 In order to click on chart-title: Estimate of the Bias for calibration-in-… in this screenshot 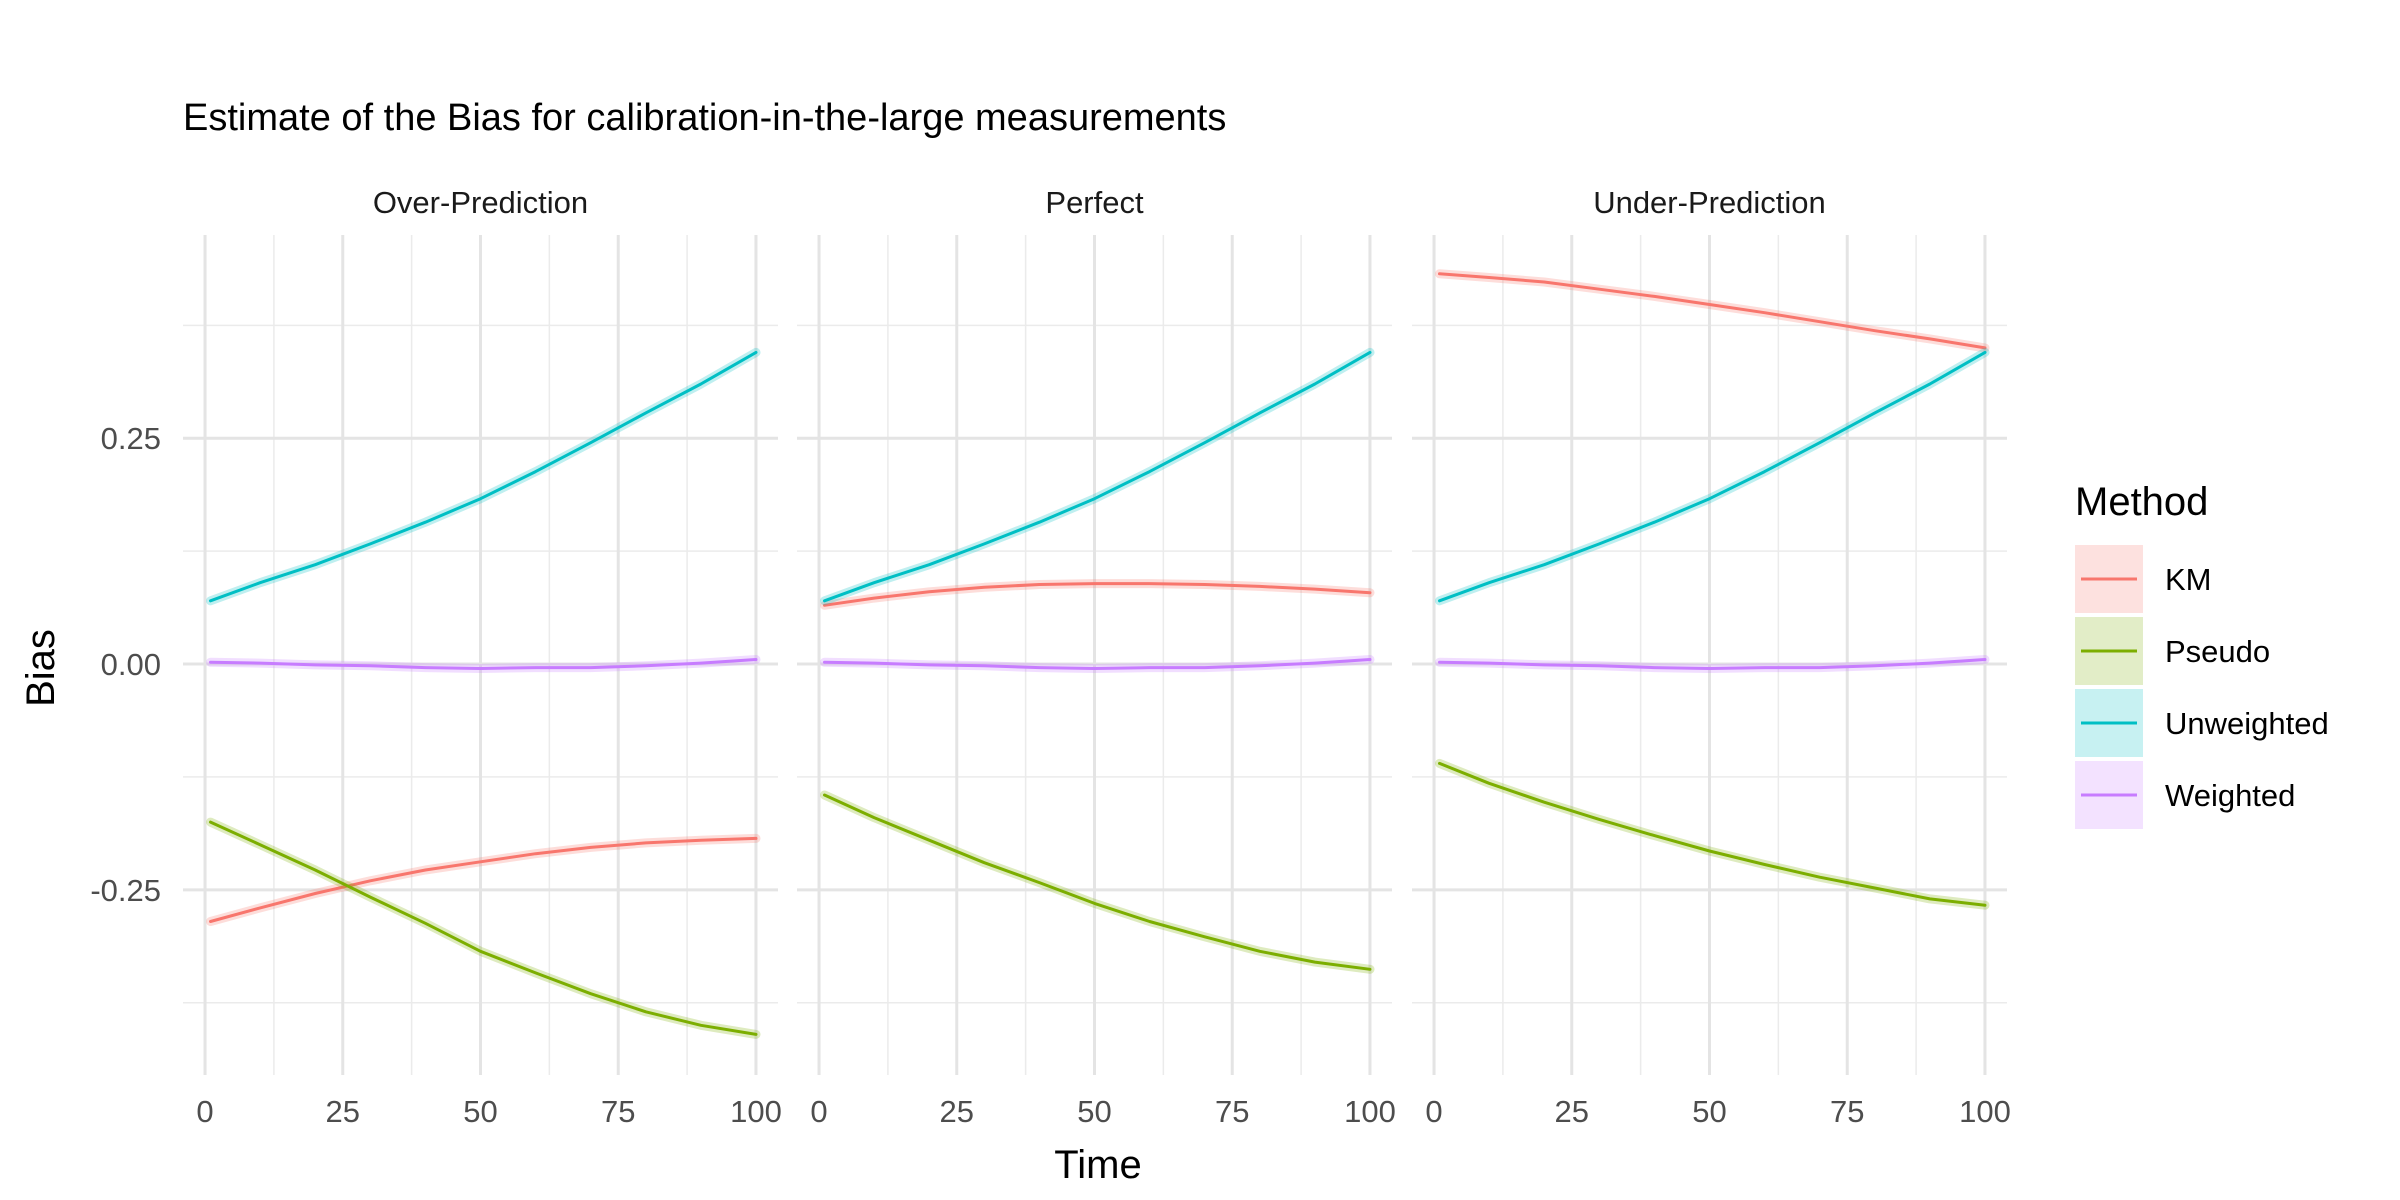, I will do `click(704, 118)`.